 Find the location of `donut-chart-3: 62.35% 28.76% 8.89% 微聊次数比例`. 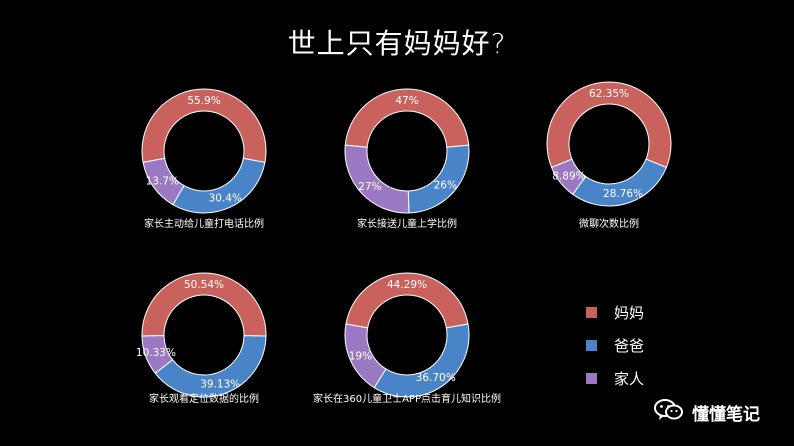

donut-chart-3: 62.35% 28.76% 8.89% 微聊次数比例 is located at coordinates (609, 155).